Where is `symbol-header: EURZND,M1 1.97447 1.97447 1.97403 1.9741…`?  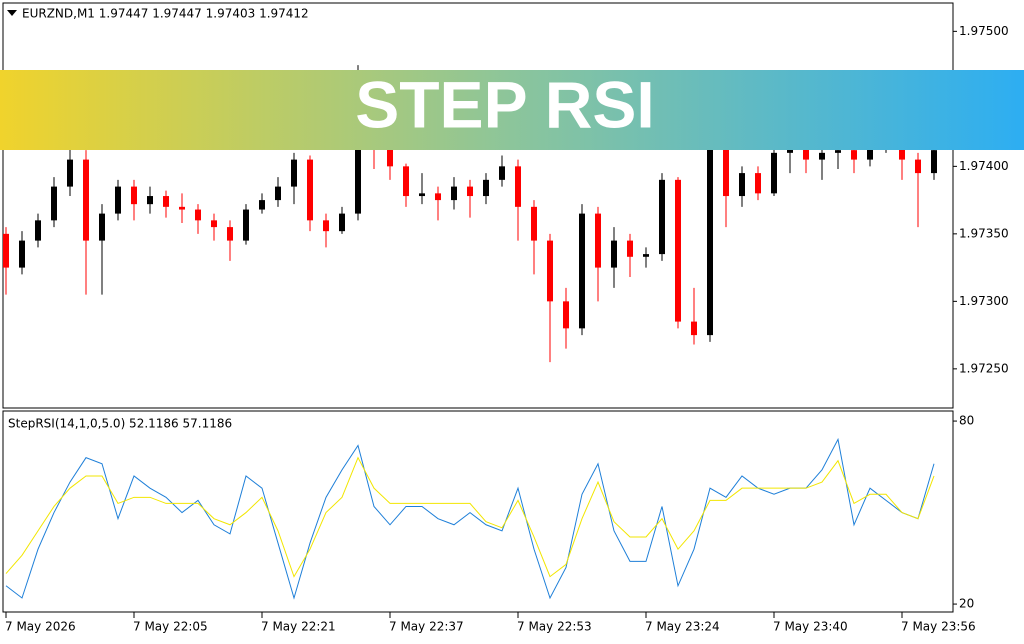
symbol-header: EURZND,M1 1.97447 1.97447 1.97403 1.9741… is located at coordinates (165, 14).